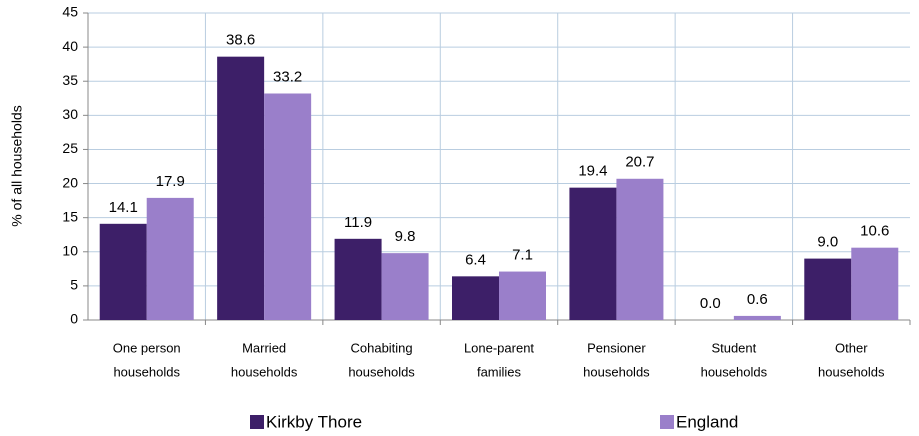 Image resolution: width=919 pixels, height=436 pixels. I want to click on x-tick-label: Cohabiting, so click(381, 347).